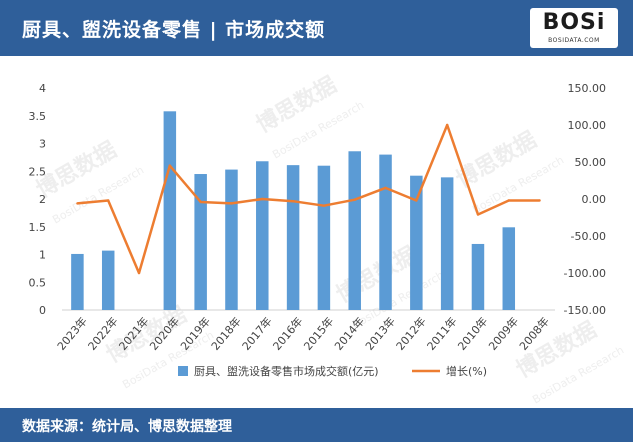 Image resolution: width=633 pixels, height=442 pixels. Describe the element at coordinates (174, 30) in the screenshot. I see `page-title: 厨具、盥洗设备零售 | 市场成交额` at that location.